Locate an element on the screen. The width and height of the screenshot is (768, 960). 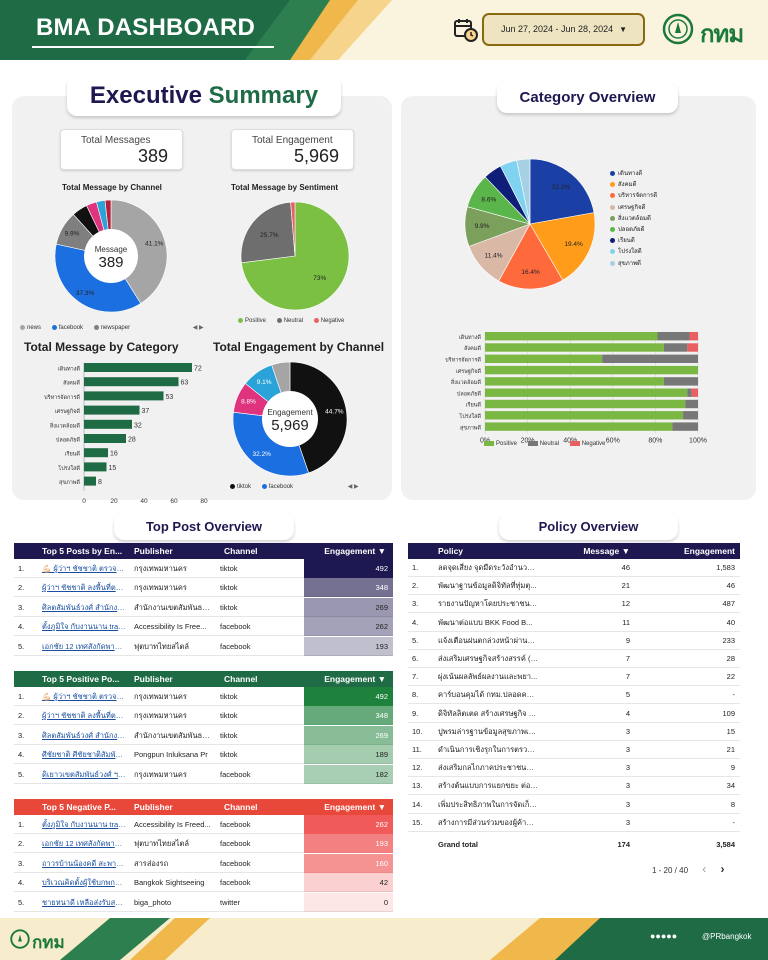
bar-segment-Neutral is located at coordinates (675, 347).